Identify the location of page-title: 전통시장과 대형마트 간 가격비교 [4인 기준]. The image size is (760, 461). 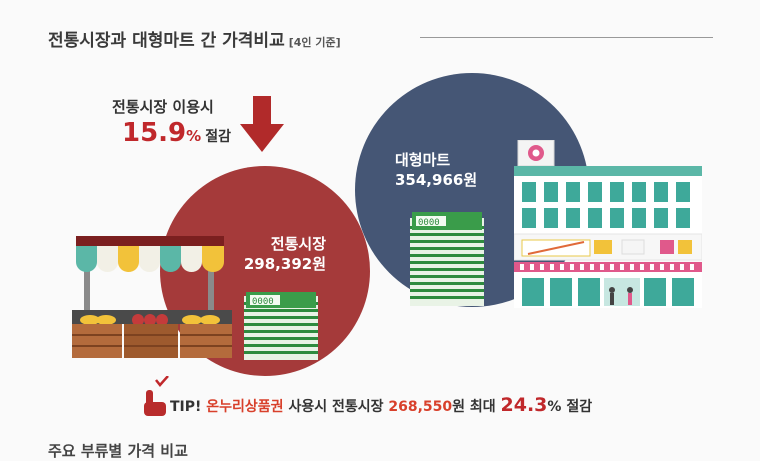
(194, 41).